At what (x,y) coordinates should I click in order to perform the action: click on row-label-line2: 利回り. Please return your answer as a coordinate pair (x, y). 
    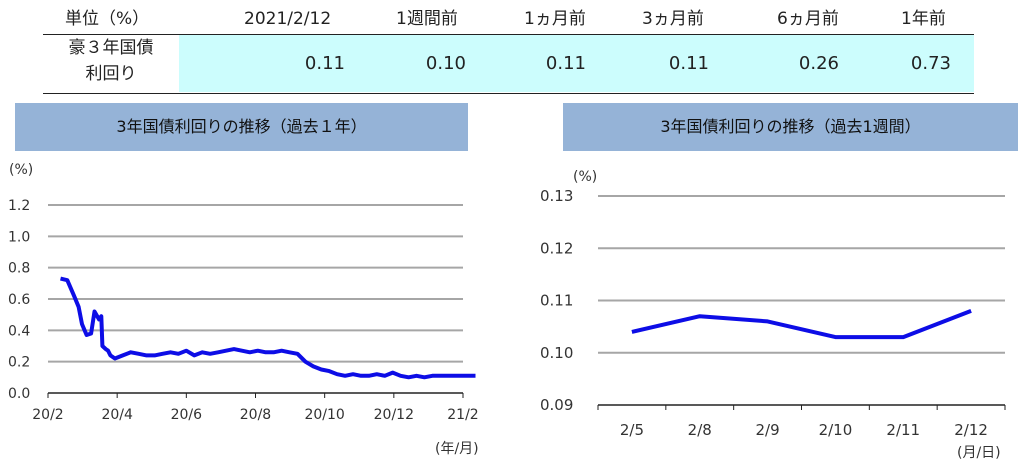
    Looking at the image, I should click on (111, 74).